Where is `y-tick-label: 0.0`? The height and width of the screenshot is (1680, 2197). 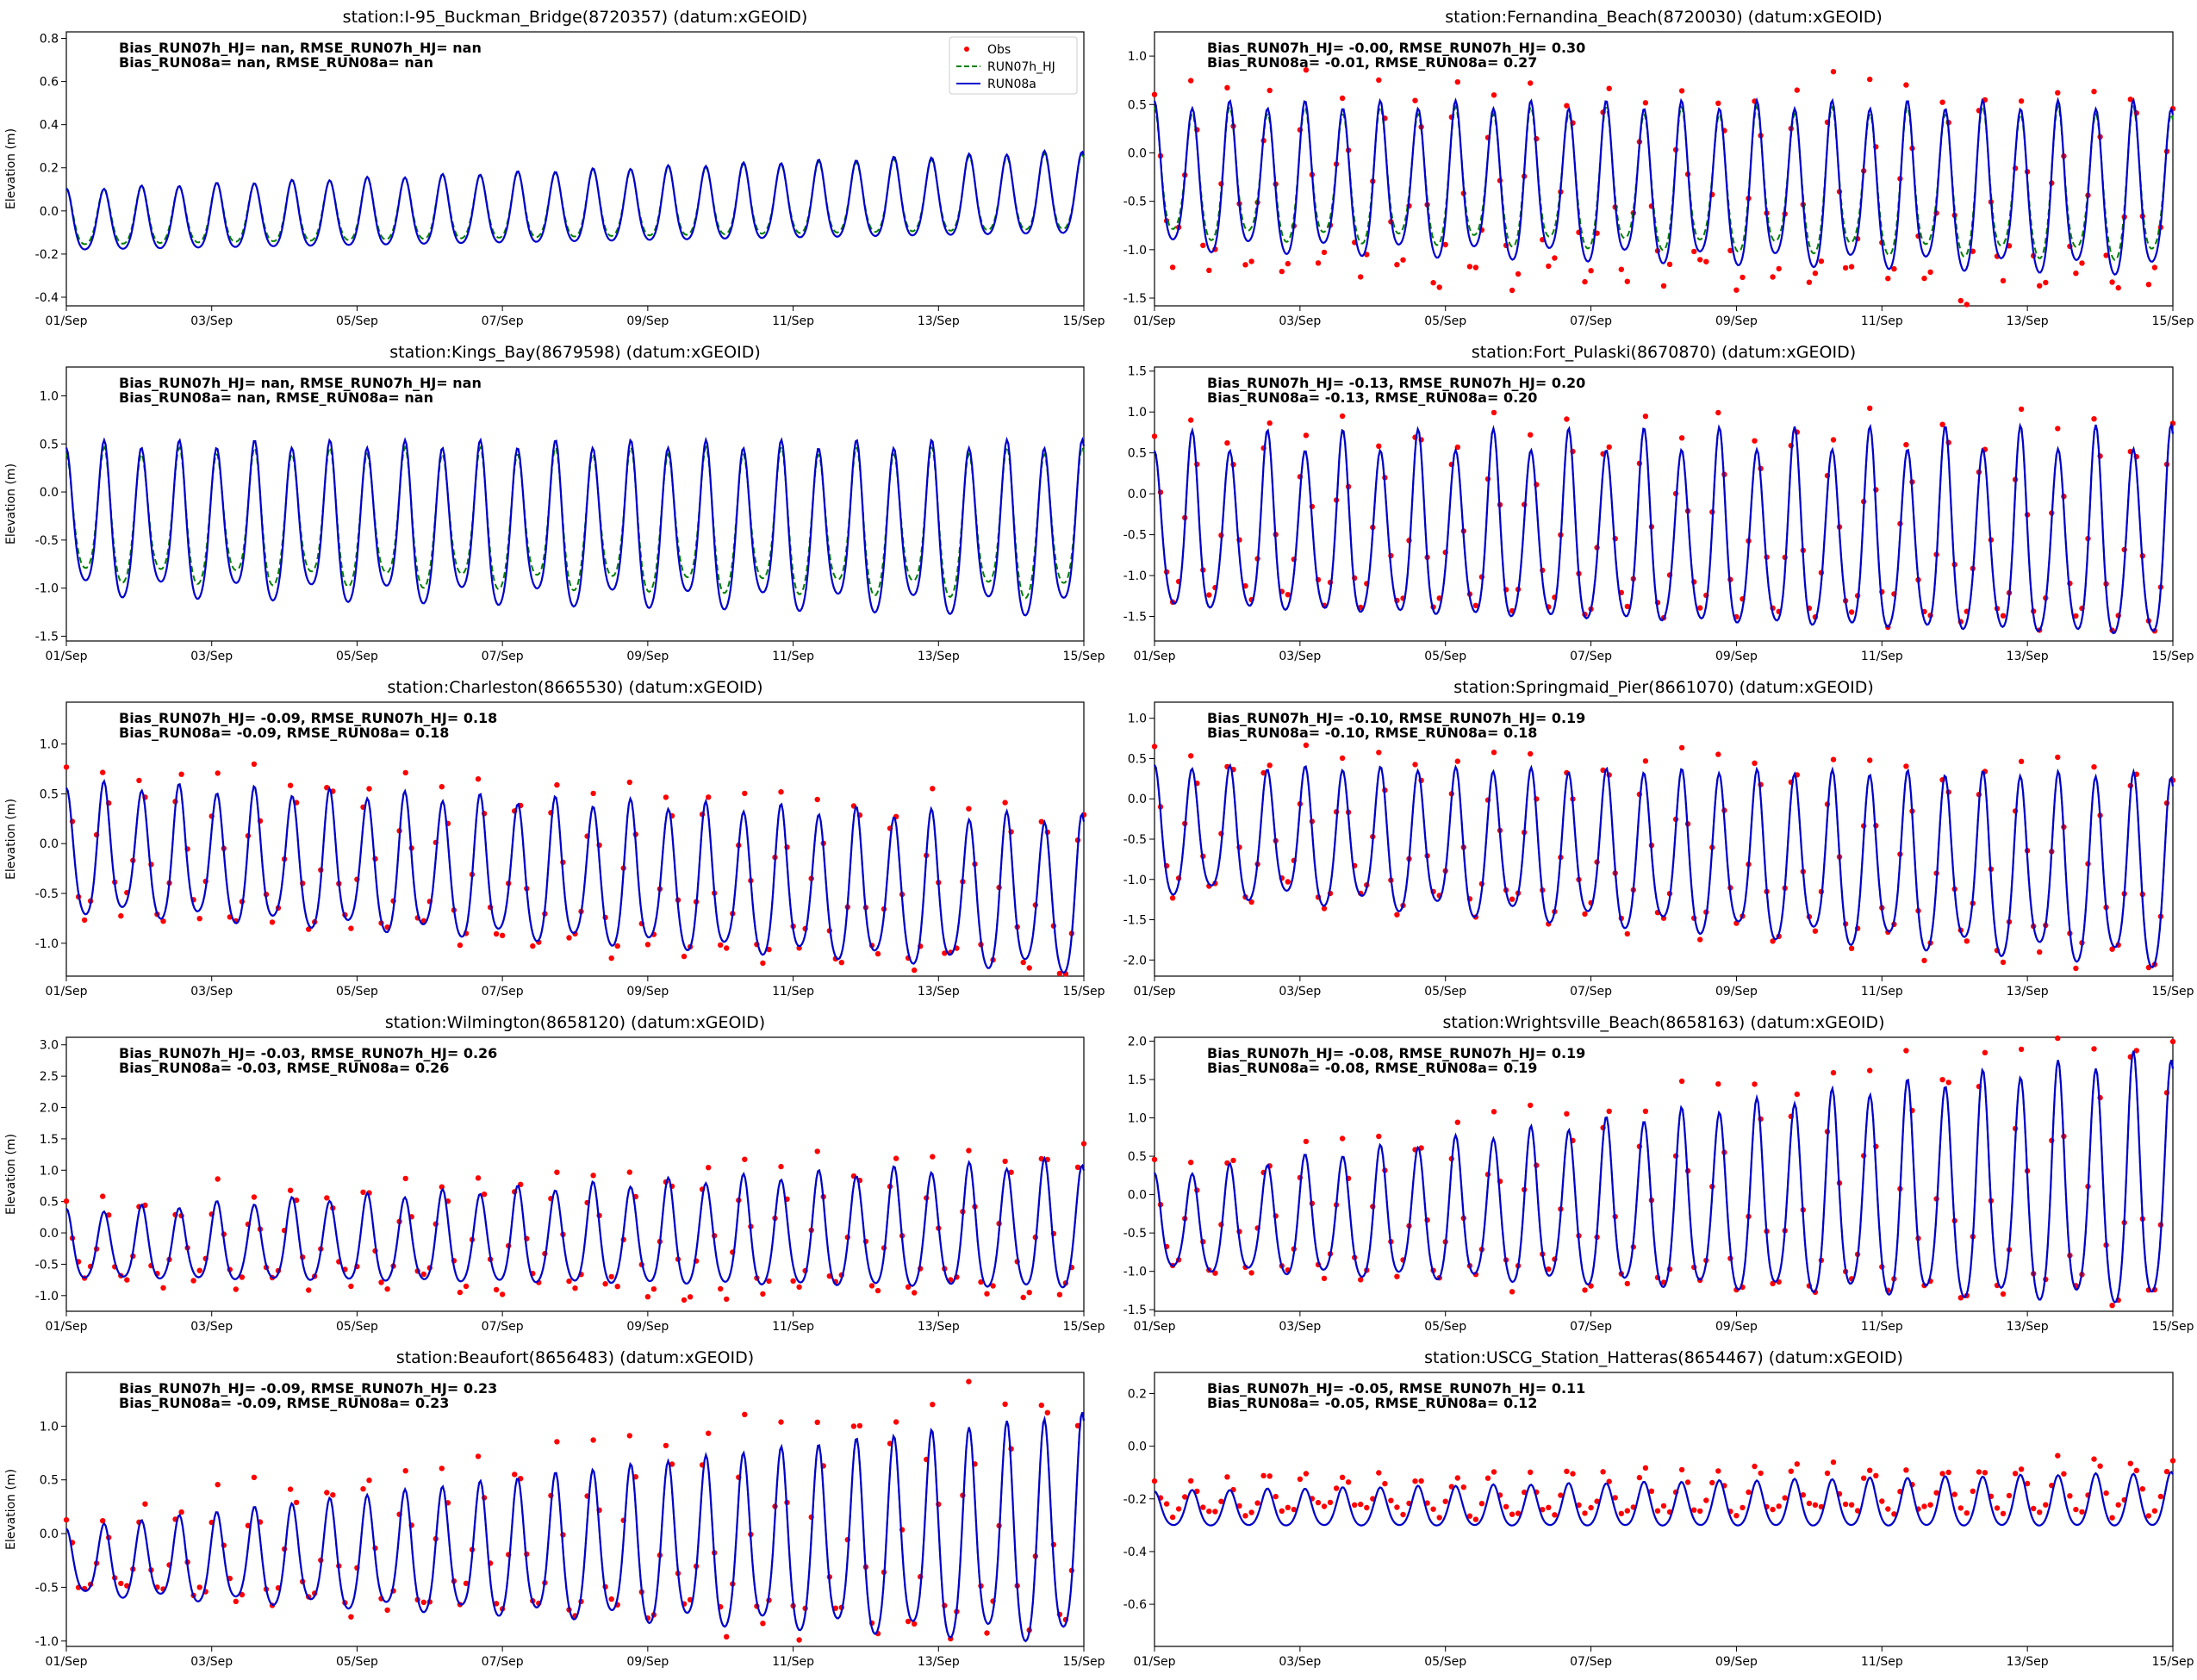 y-tick-label: 0.0 is located at coordinates (49, 844).